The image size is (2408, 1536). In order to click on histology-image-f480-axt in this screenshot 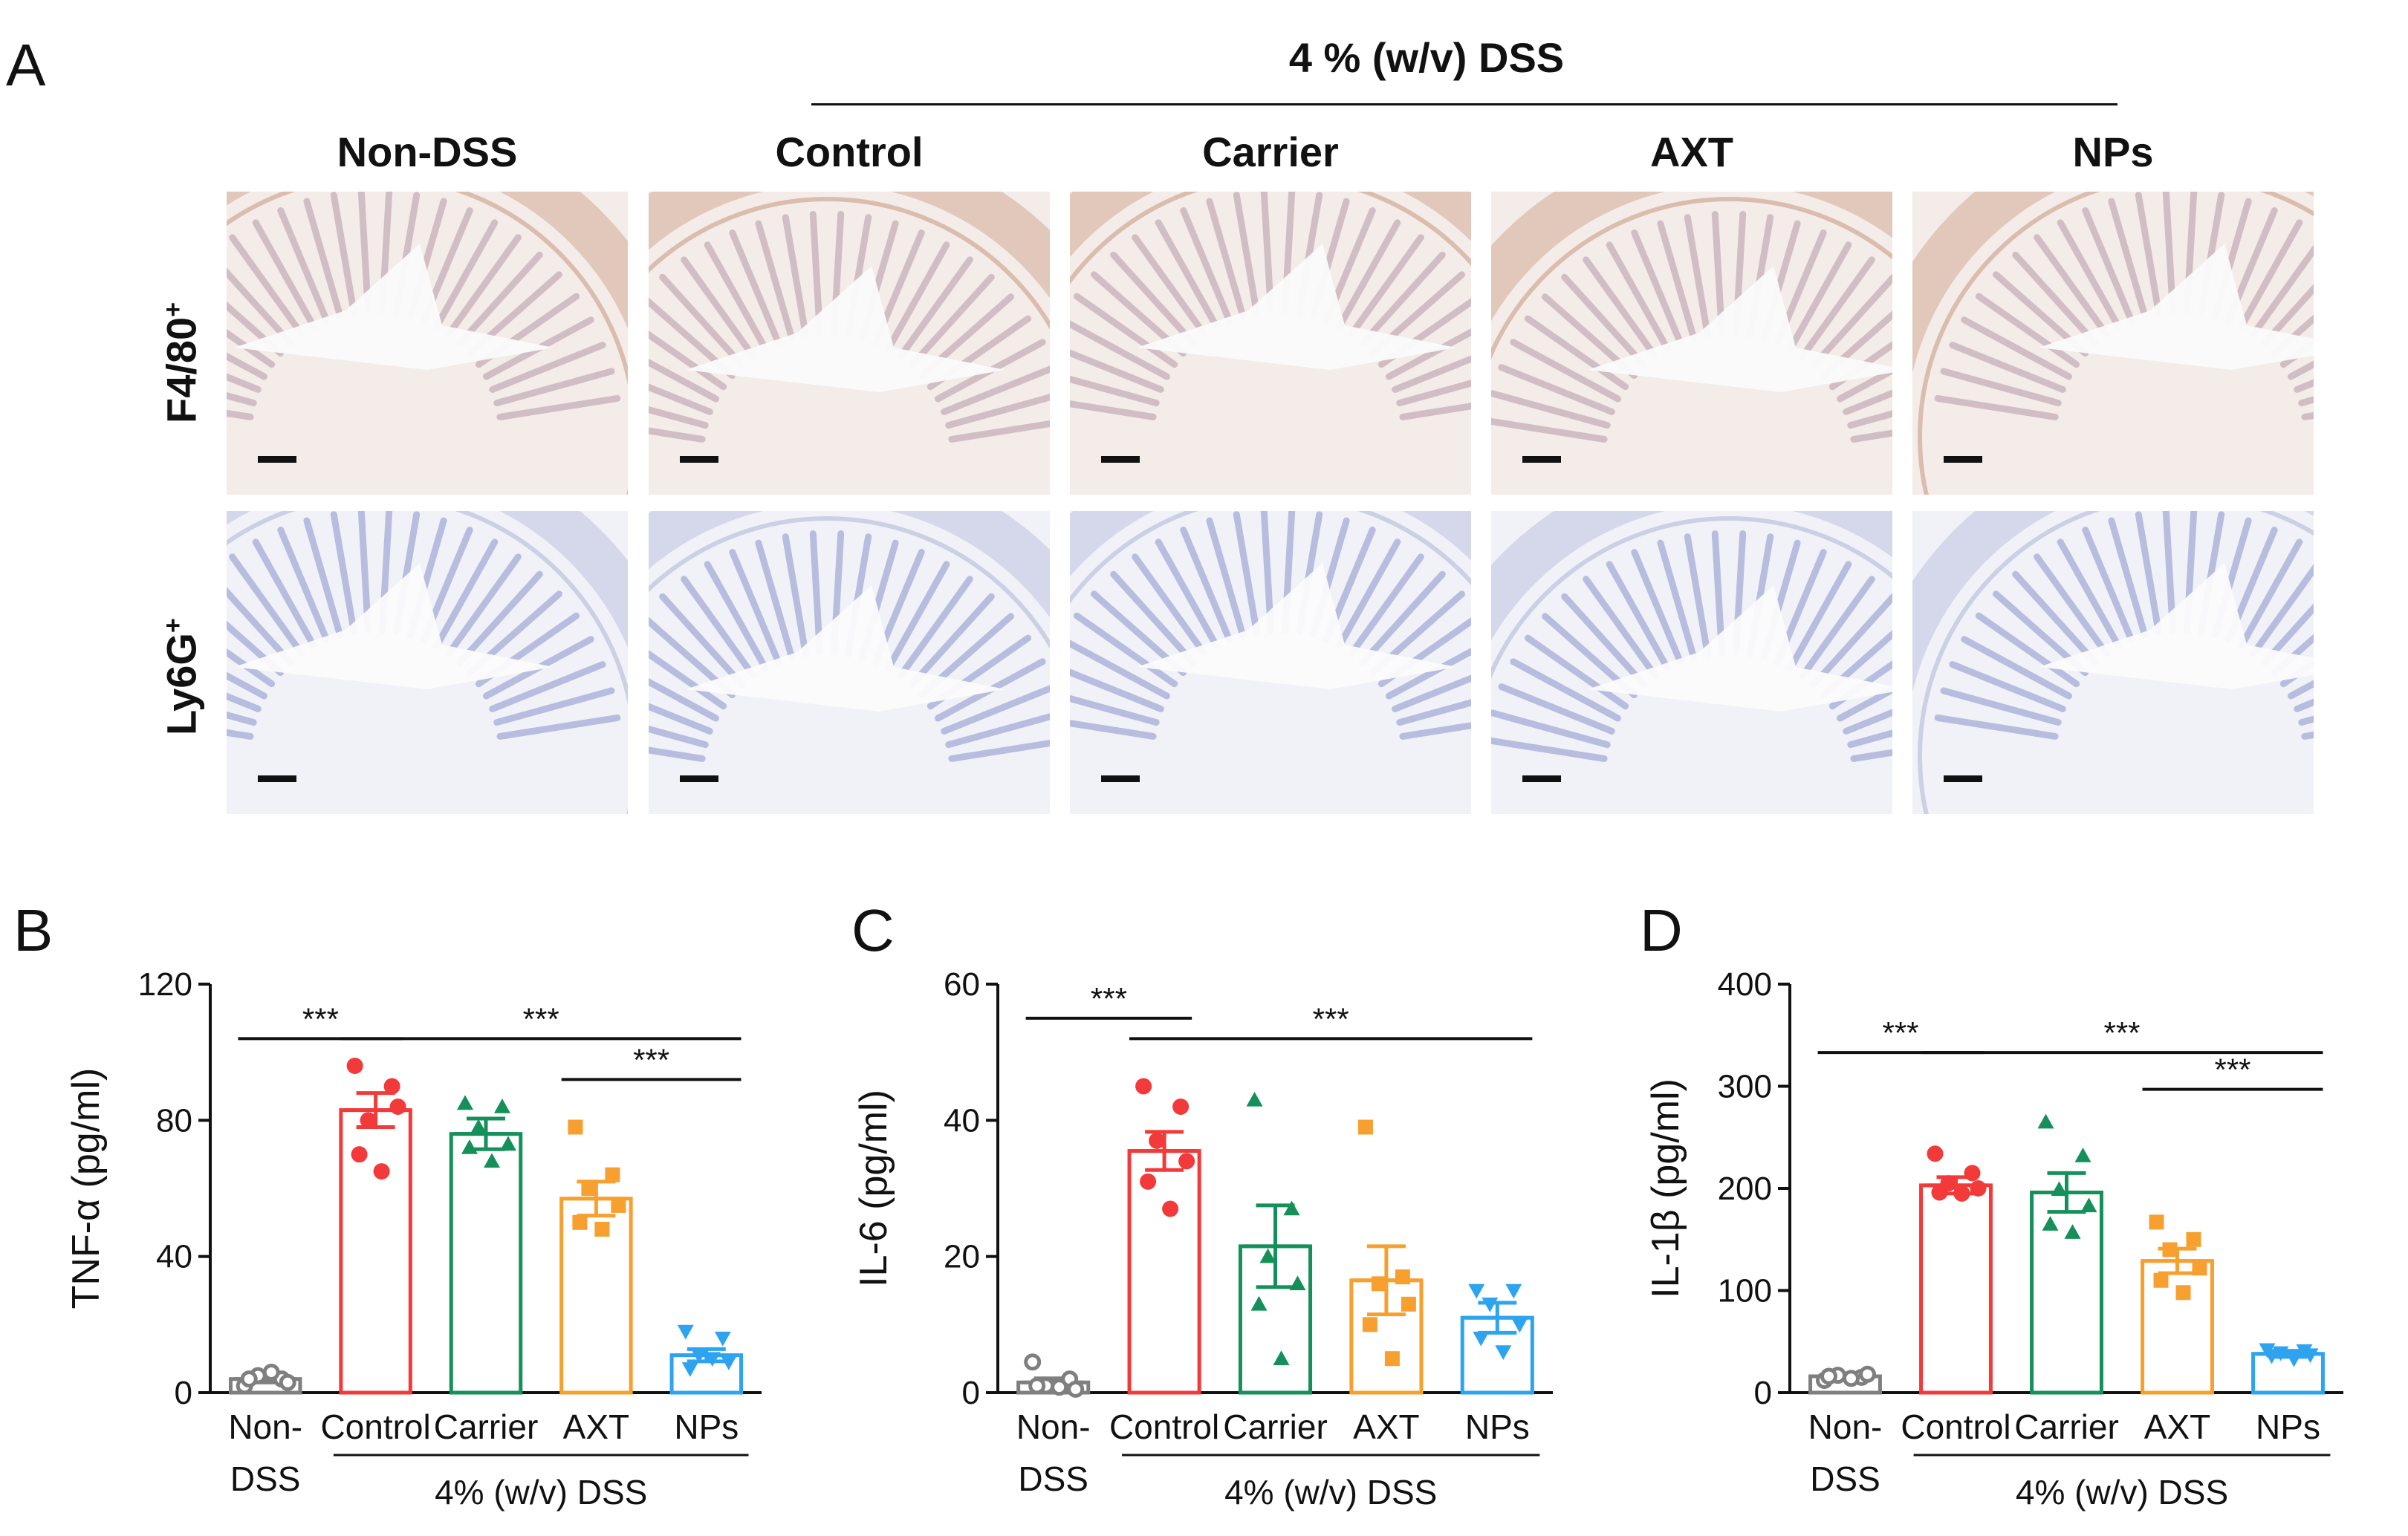, I will do `click(1691, 343)`.